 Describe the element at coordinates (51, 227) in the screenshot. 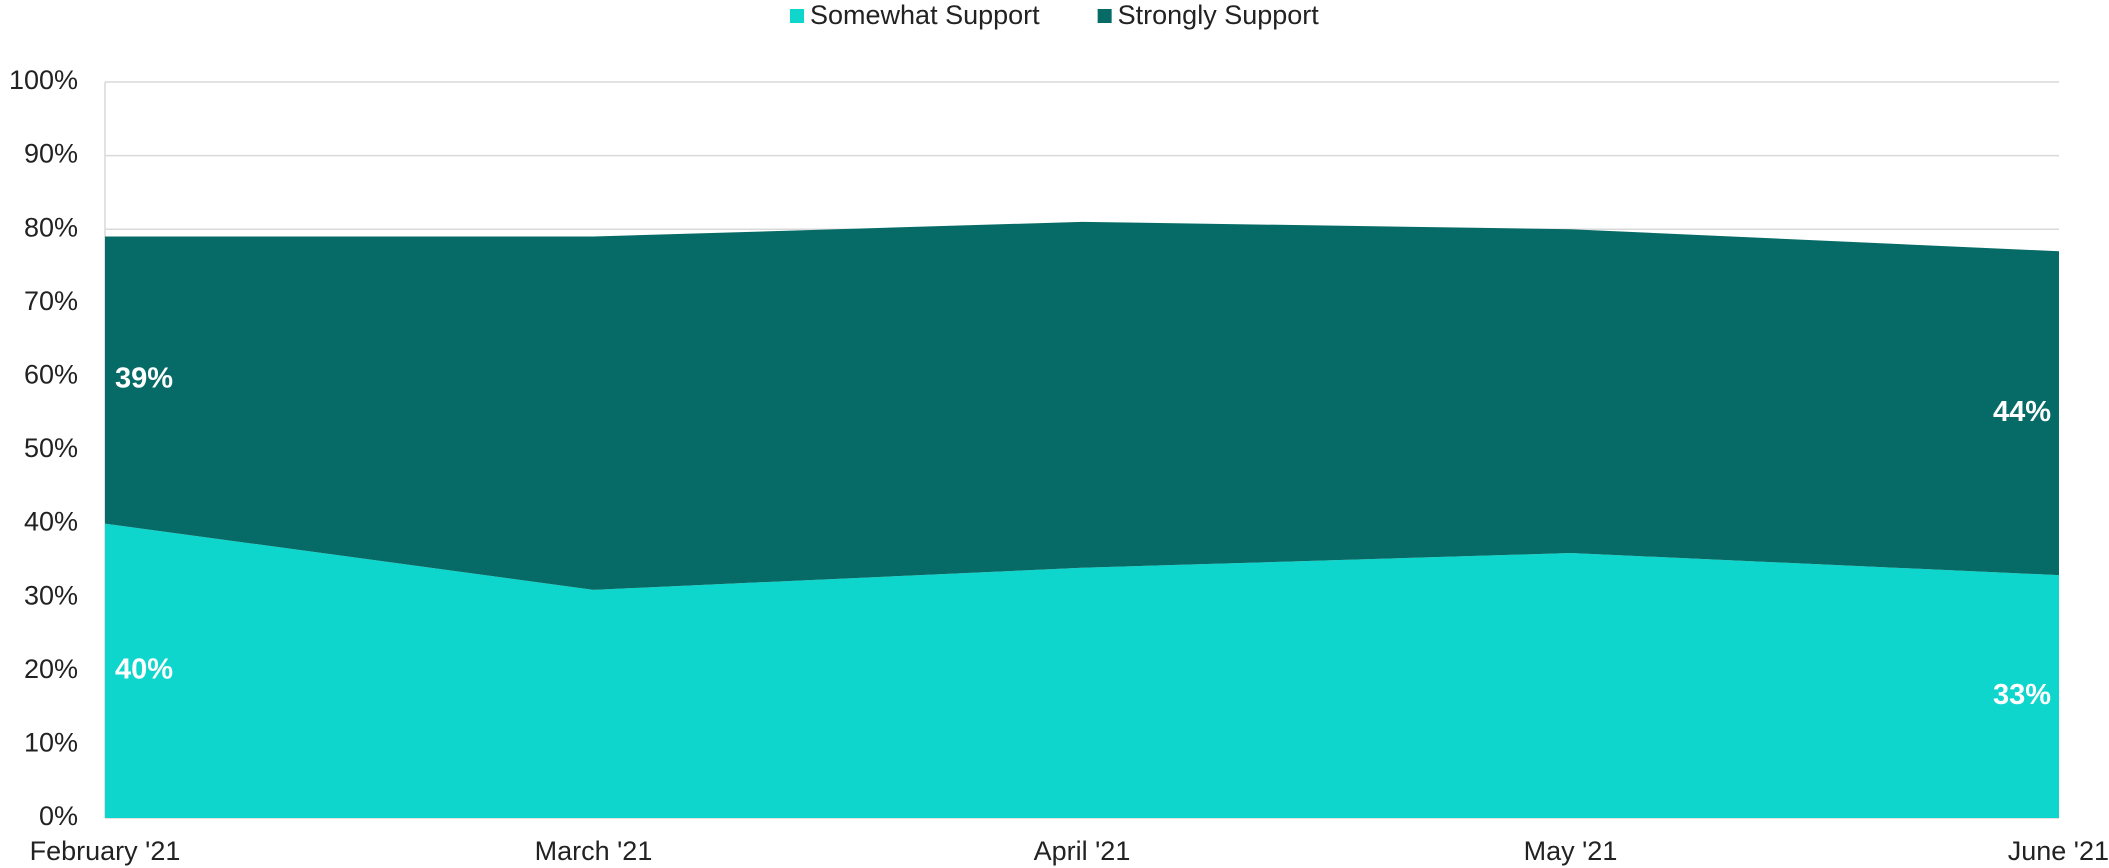

I see `y-tick-label: 80%` at that location.